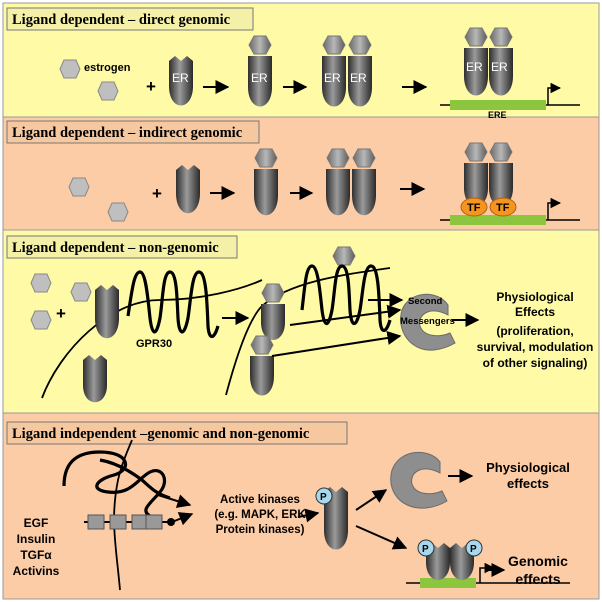 Image resolution: width=602 pixels, height=602 pixels. Describe the element at coordinates (497, 115) in the screenshot. I see `ere-label: ERE` at that location.